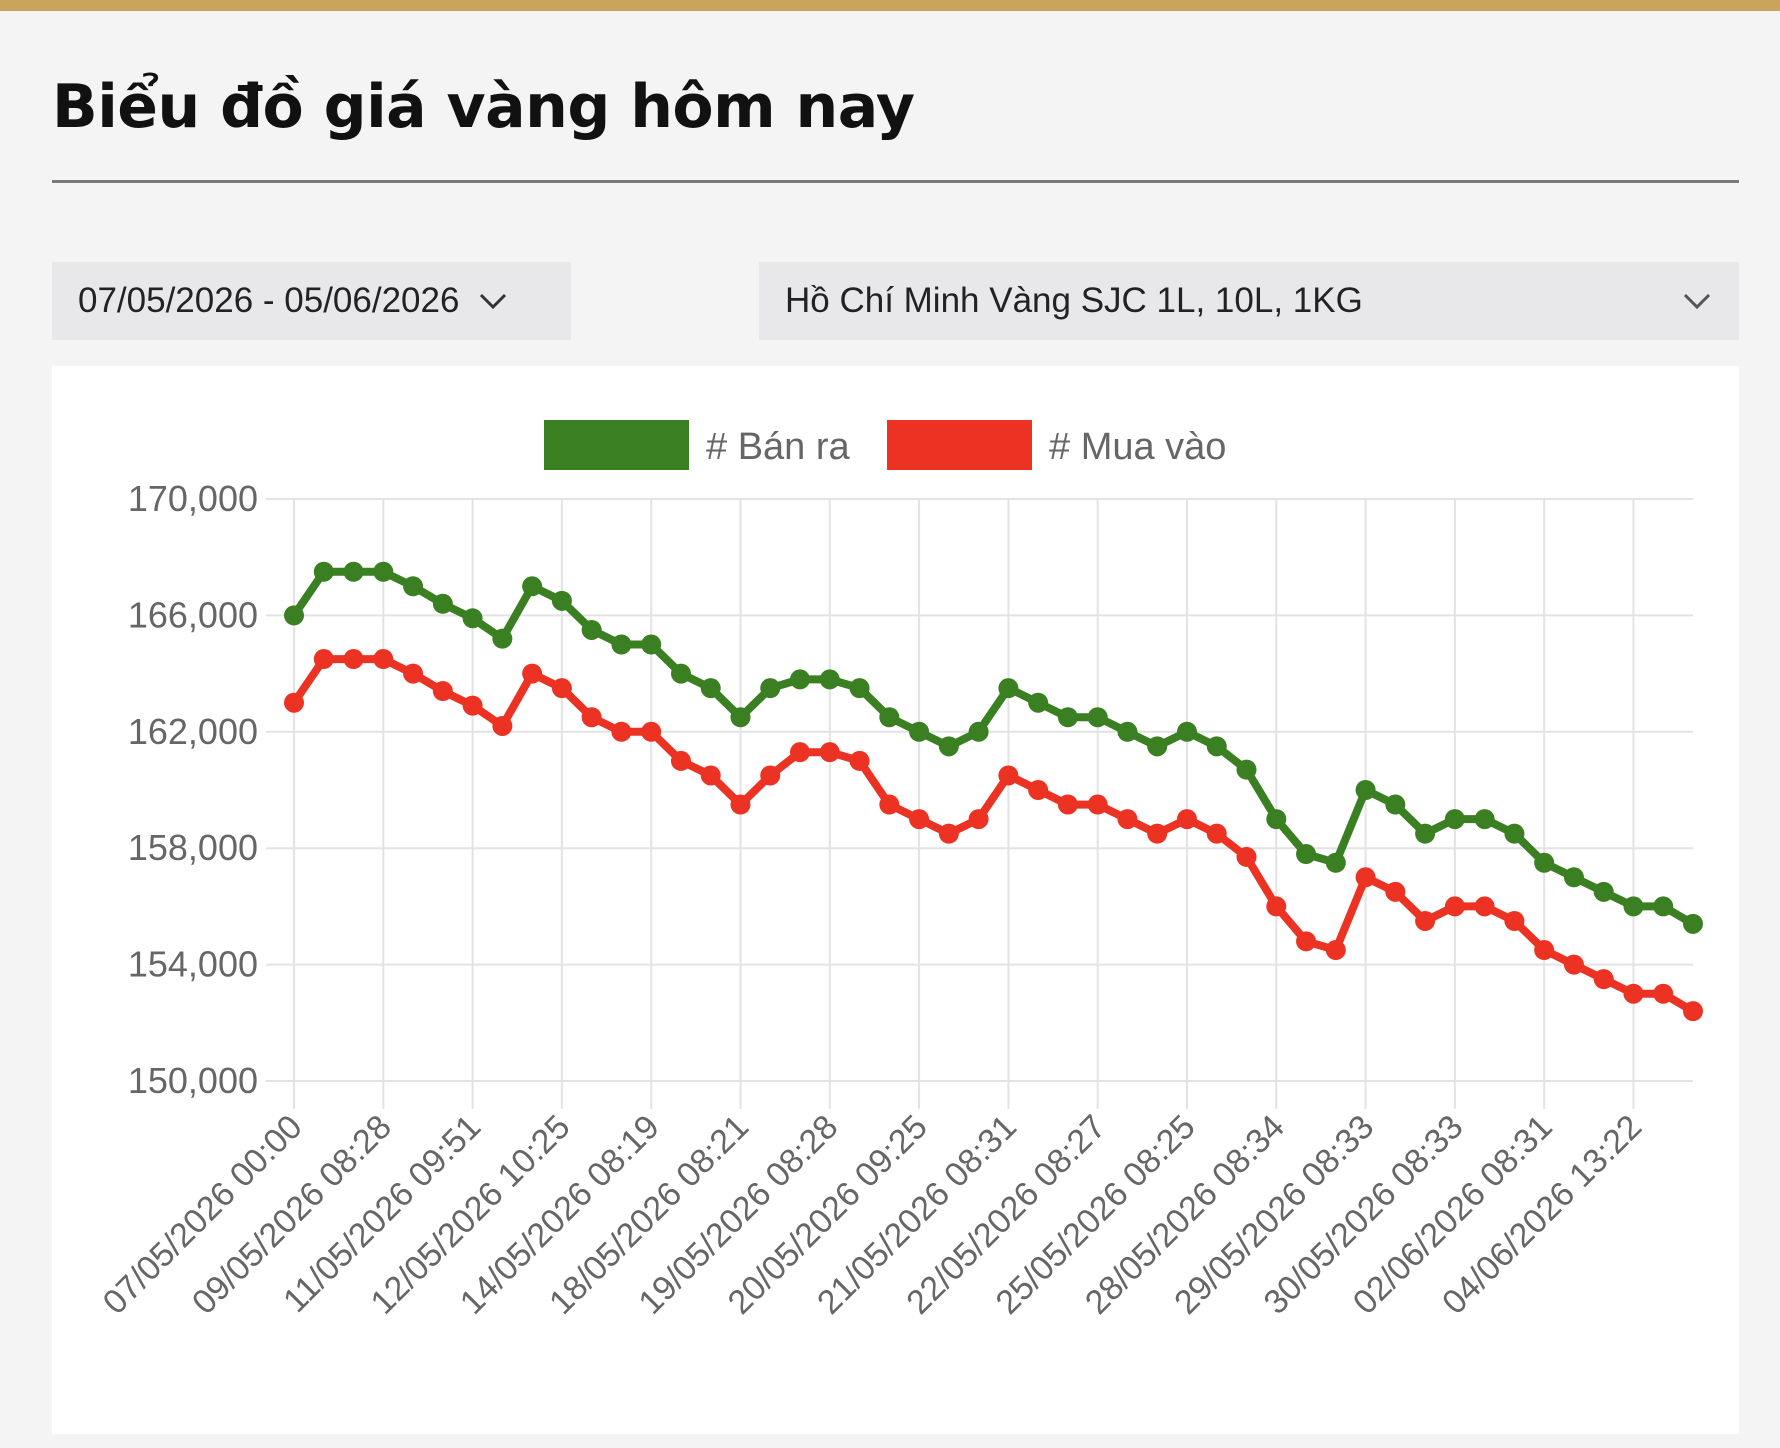 The height and width of the screenshot is (1448, 1780). What do you see at coordinates (1137, 447) in the screenshot?
I see `legend-label: # Mua vào` at bounding box center [1137, 447].